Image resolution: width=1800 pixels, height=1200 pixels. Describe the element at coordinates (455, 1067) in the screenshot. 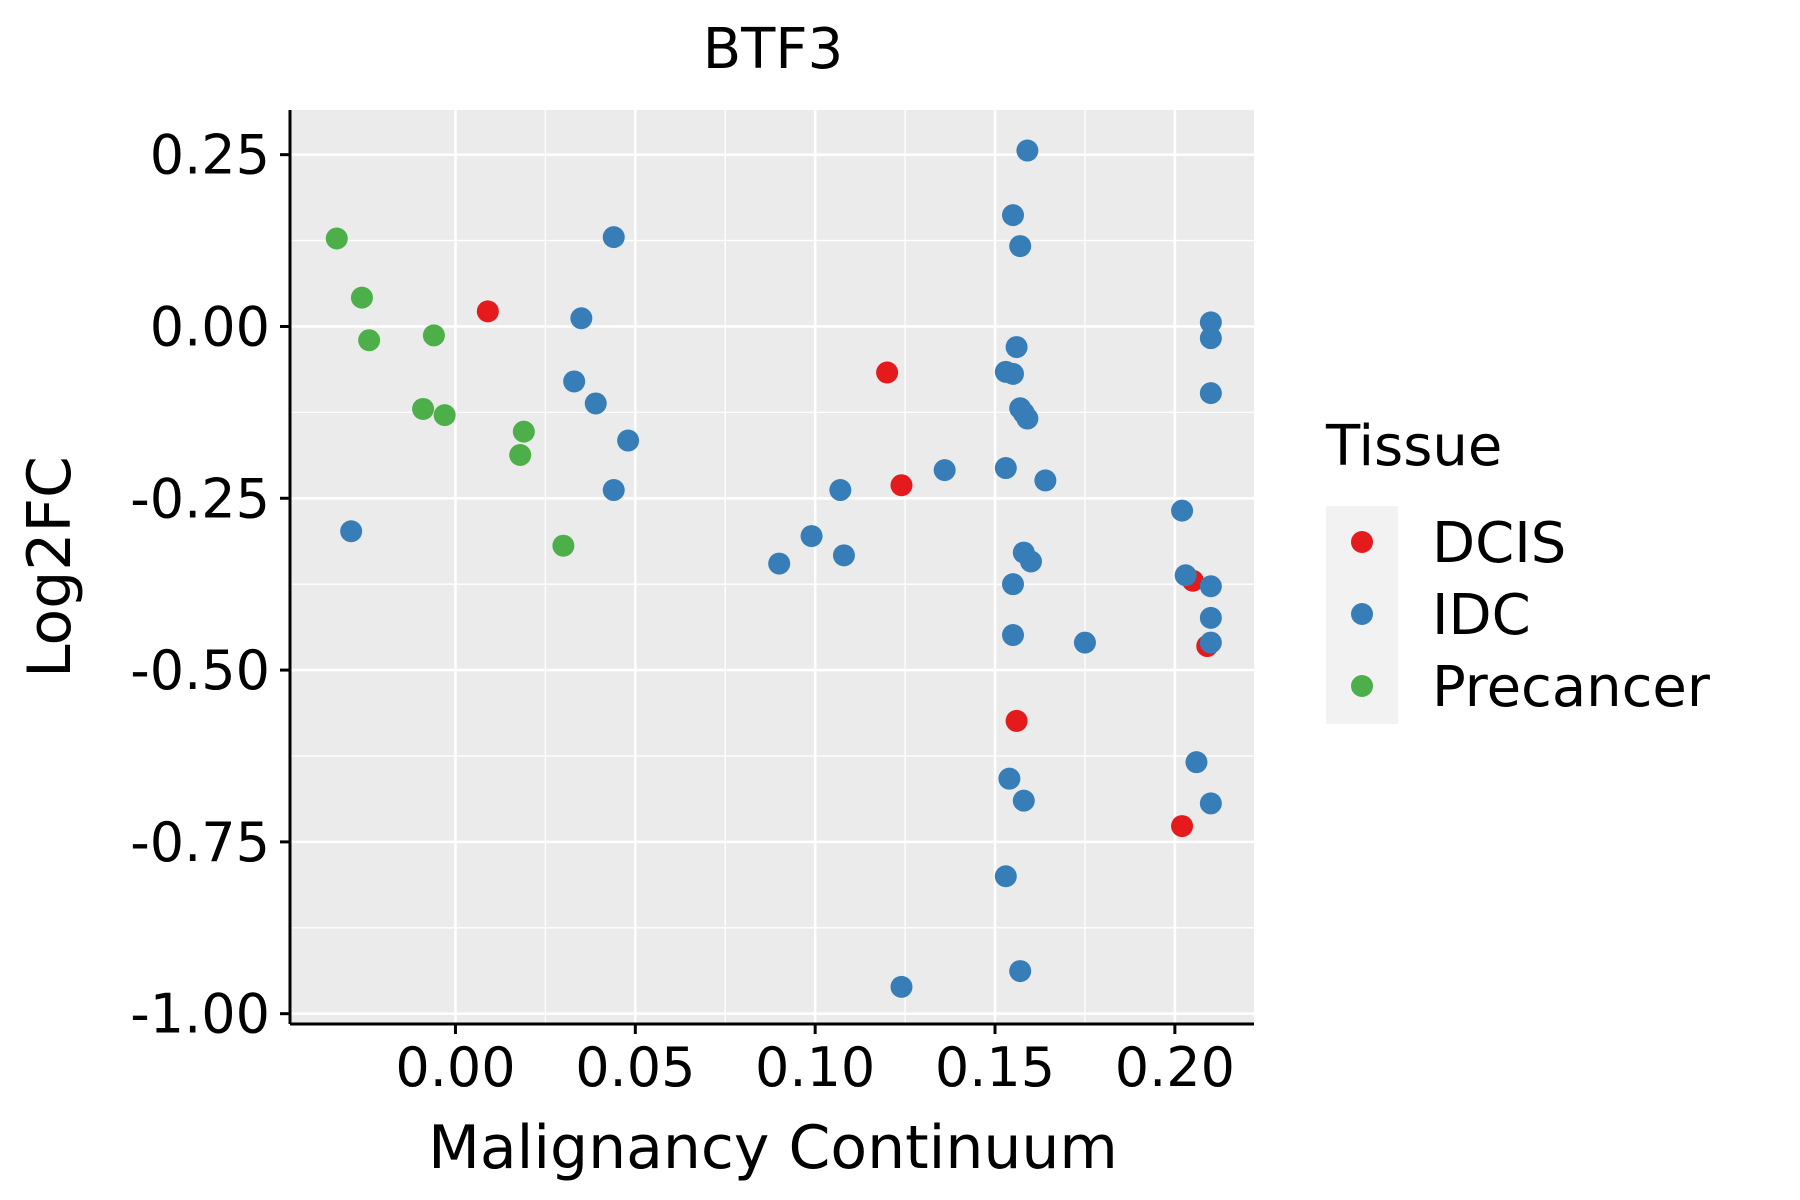

I see `x-tick-label: 0.00` at that location.